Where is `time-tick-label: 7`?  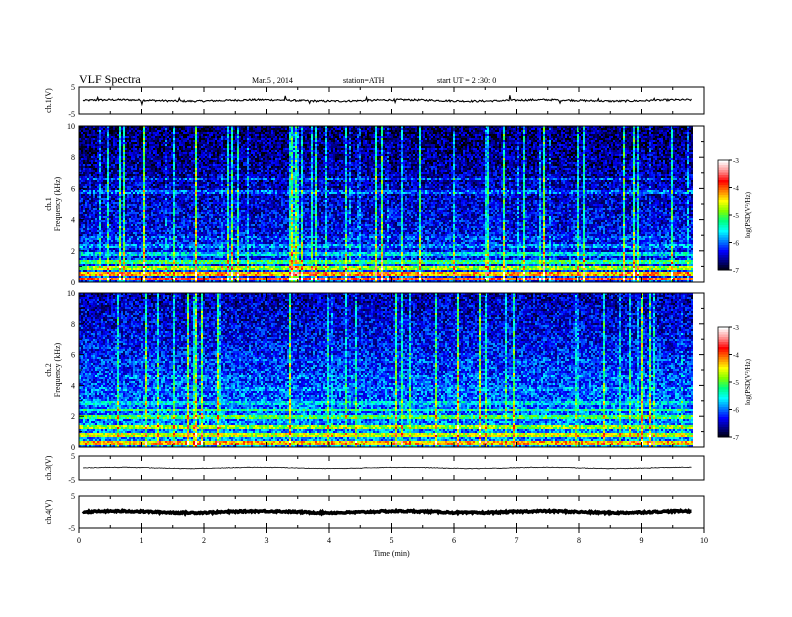 time-tick-label: 7 is located at coordinates (517, 540).